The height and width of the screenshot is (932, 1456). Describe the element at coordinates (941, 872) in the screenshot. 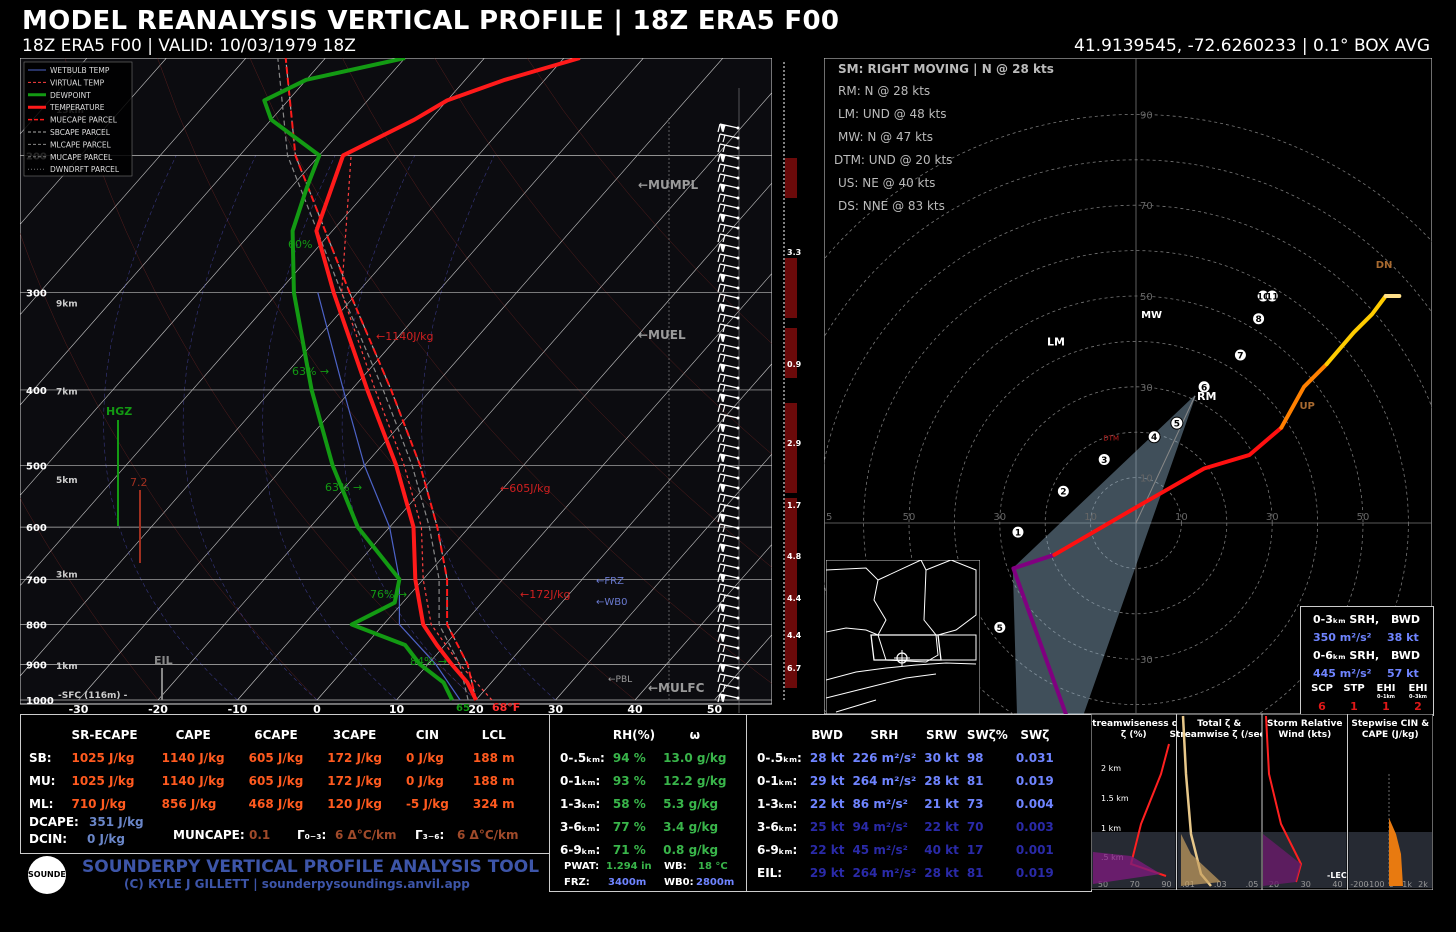

I see `table-cell: 28 kt` at that location.